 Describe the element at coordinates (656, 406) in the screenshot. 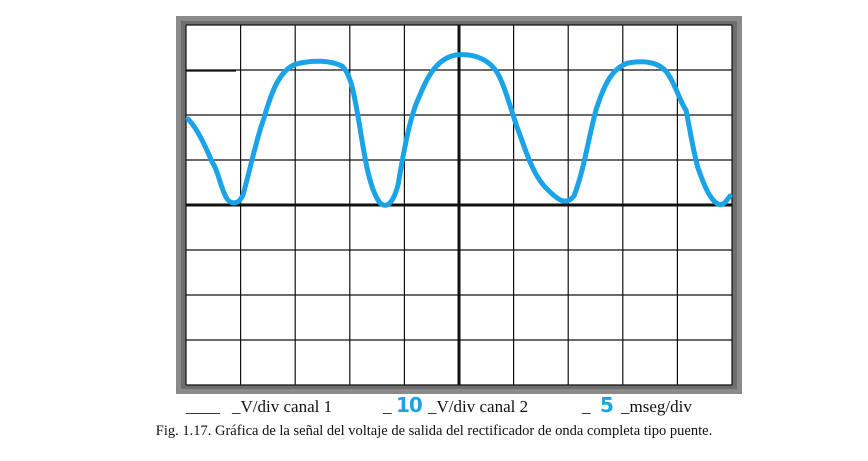

I see `time-per-div-label: _mseg/div` at that location.